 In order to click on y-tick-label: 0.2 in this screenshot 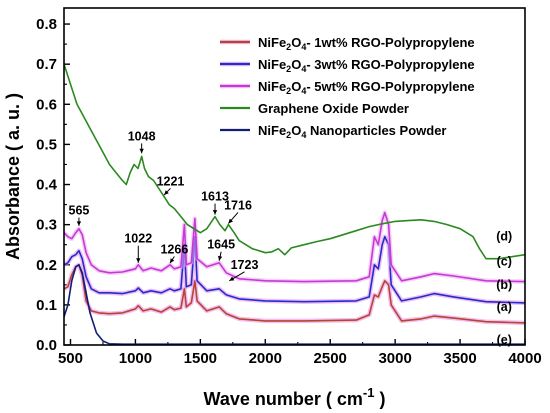, I will do `click(46, 265)`.